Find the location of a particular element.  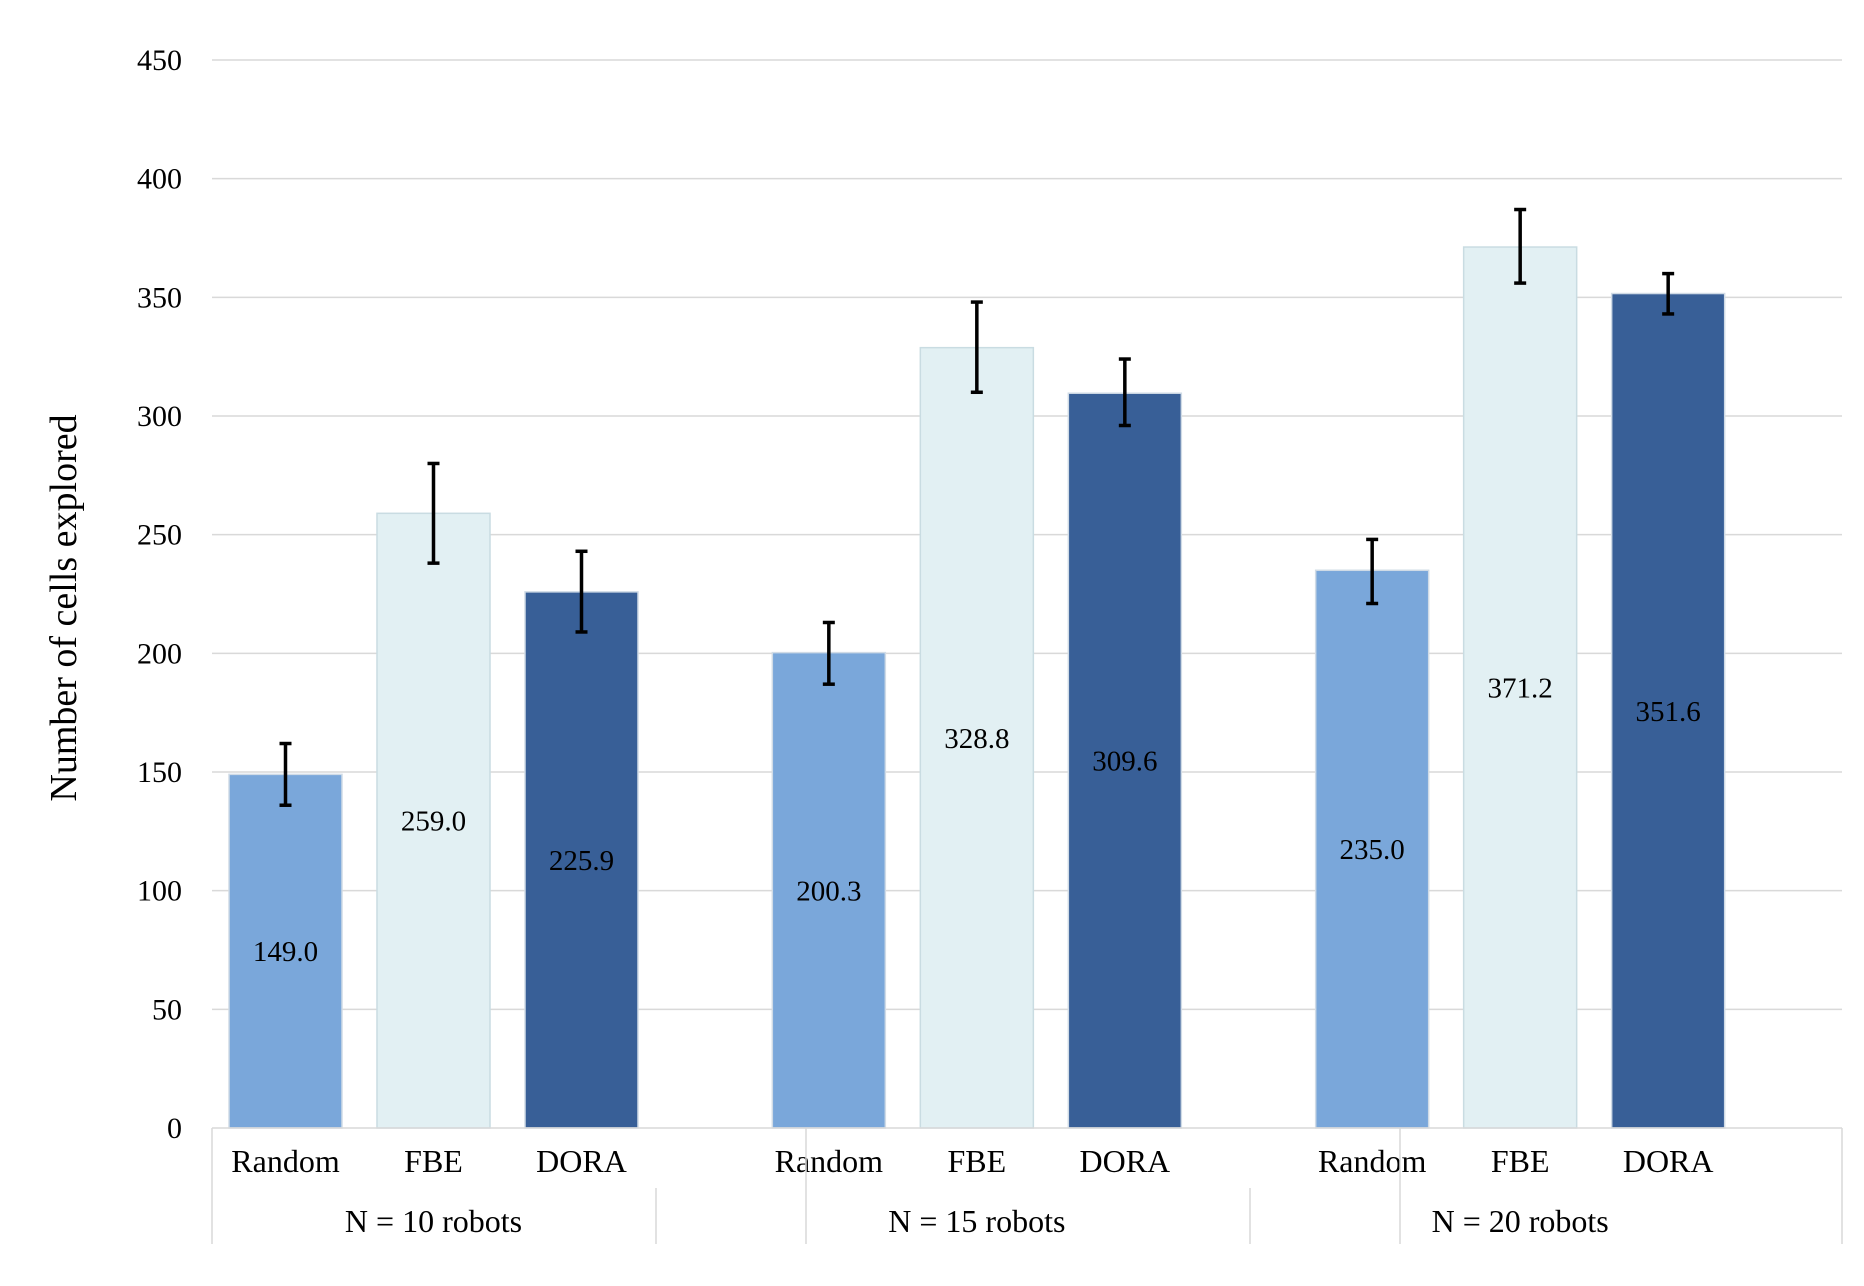

data-label: 200.3 is located at coordinates (828, 891).